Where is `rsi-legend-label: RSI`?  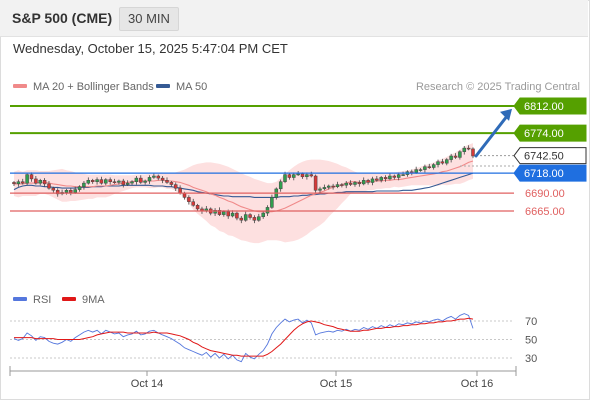
rsi-legend-label: RSI is located at coordinates (42, 300).